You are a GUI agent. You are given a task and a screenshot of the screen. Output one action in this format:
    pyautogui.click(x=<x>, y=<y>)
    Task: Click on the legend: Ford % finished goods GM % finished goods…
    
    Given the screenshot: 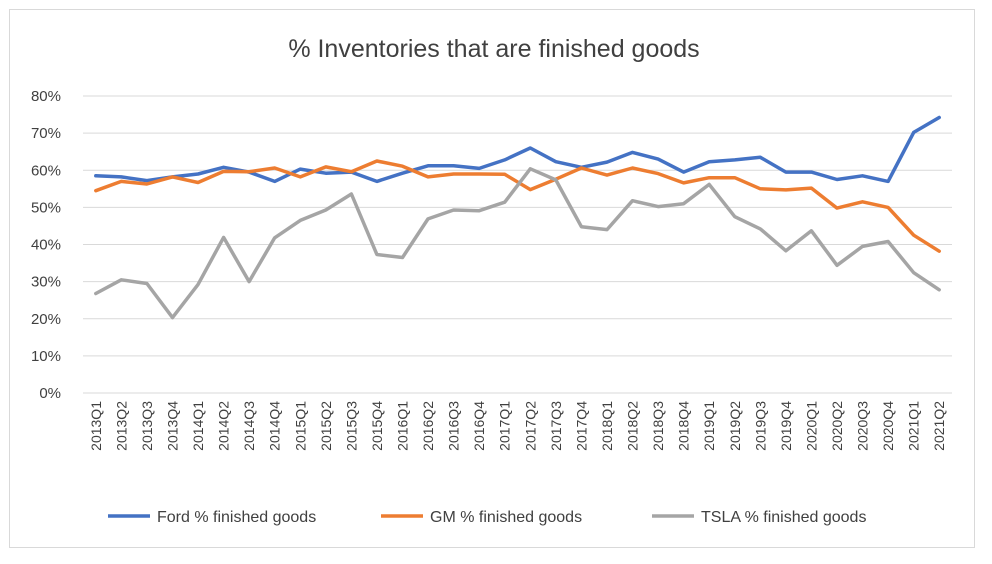 What is the action you would take?
    pyautogui.click(x=487, y=517)
    